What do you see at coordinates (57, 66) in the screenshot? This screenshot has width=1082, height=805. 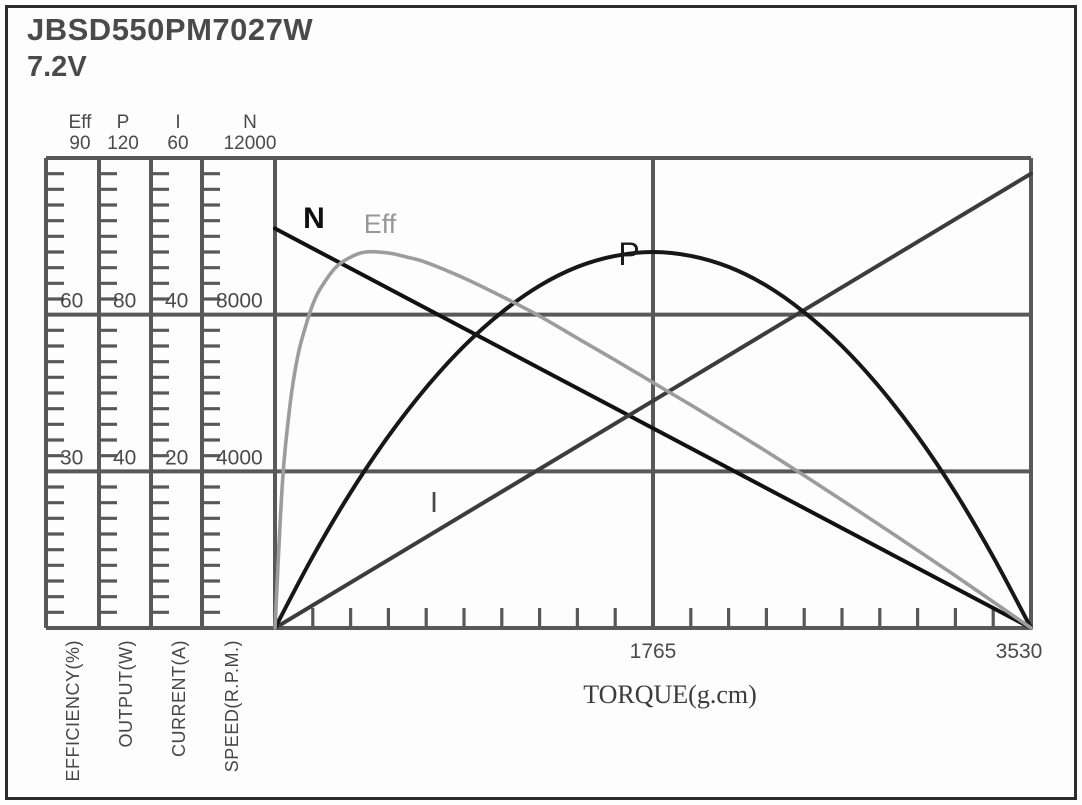 I see `voltage-label: 7.2V` at bounding box center [57, 66].